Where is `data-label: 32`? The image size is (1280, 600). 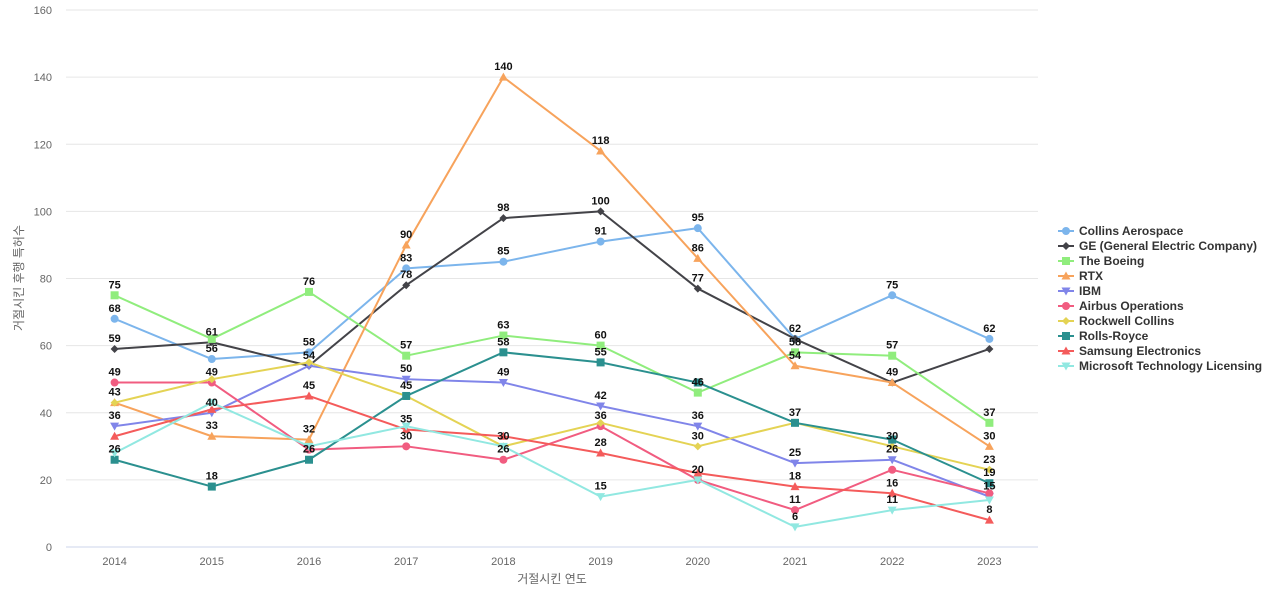
data-label: 32 is located at coordinates (309, 430).